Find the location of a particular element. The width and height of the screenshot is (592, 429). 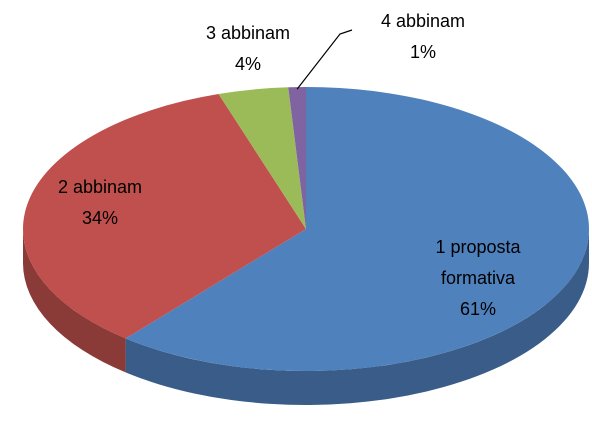

value-label: 34% is located at coordinates (100, 218).